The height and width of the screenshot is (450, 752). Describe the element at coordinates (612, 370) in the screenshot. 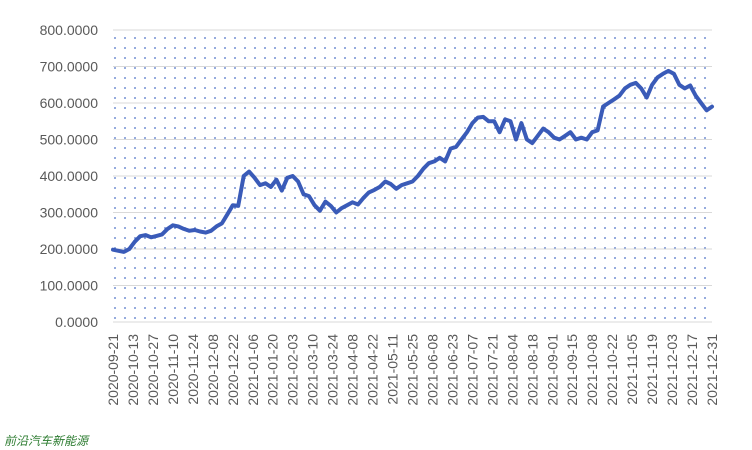

I see `x-tick-label: 2021-10-22` at that location.